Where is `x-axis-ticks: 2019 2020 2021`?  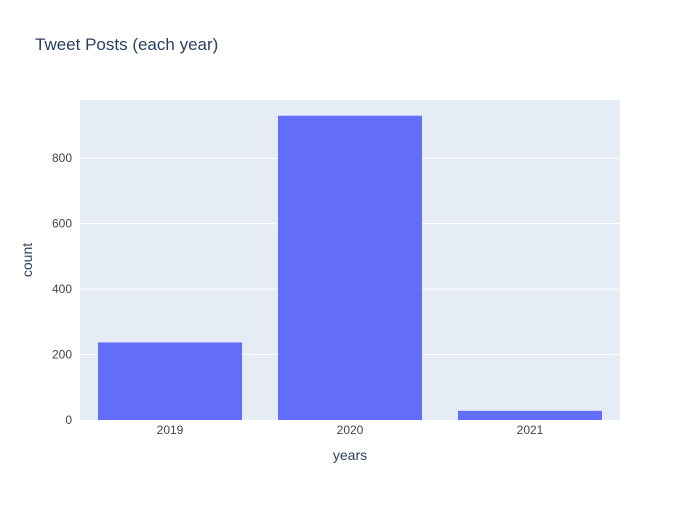
x-axis-ticks: 2019 2020 2021 is located at coordinates (350, 430).